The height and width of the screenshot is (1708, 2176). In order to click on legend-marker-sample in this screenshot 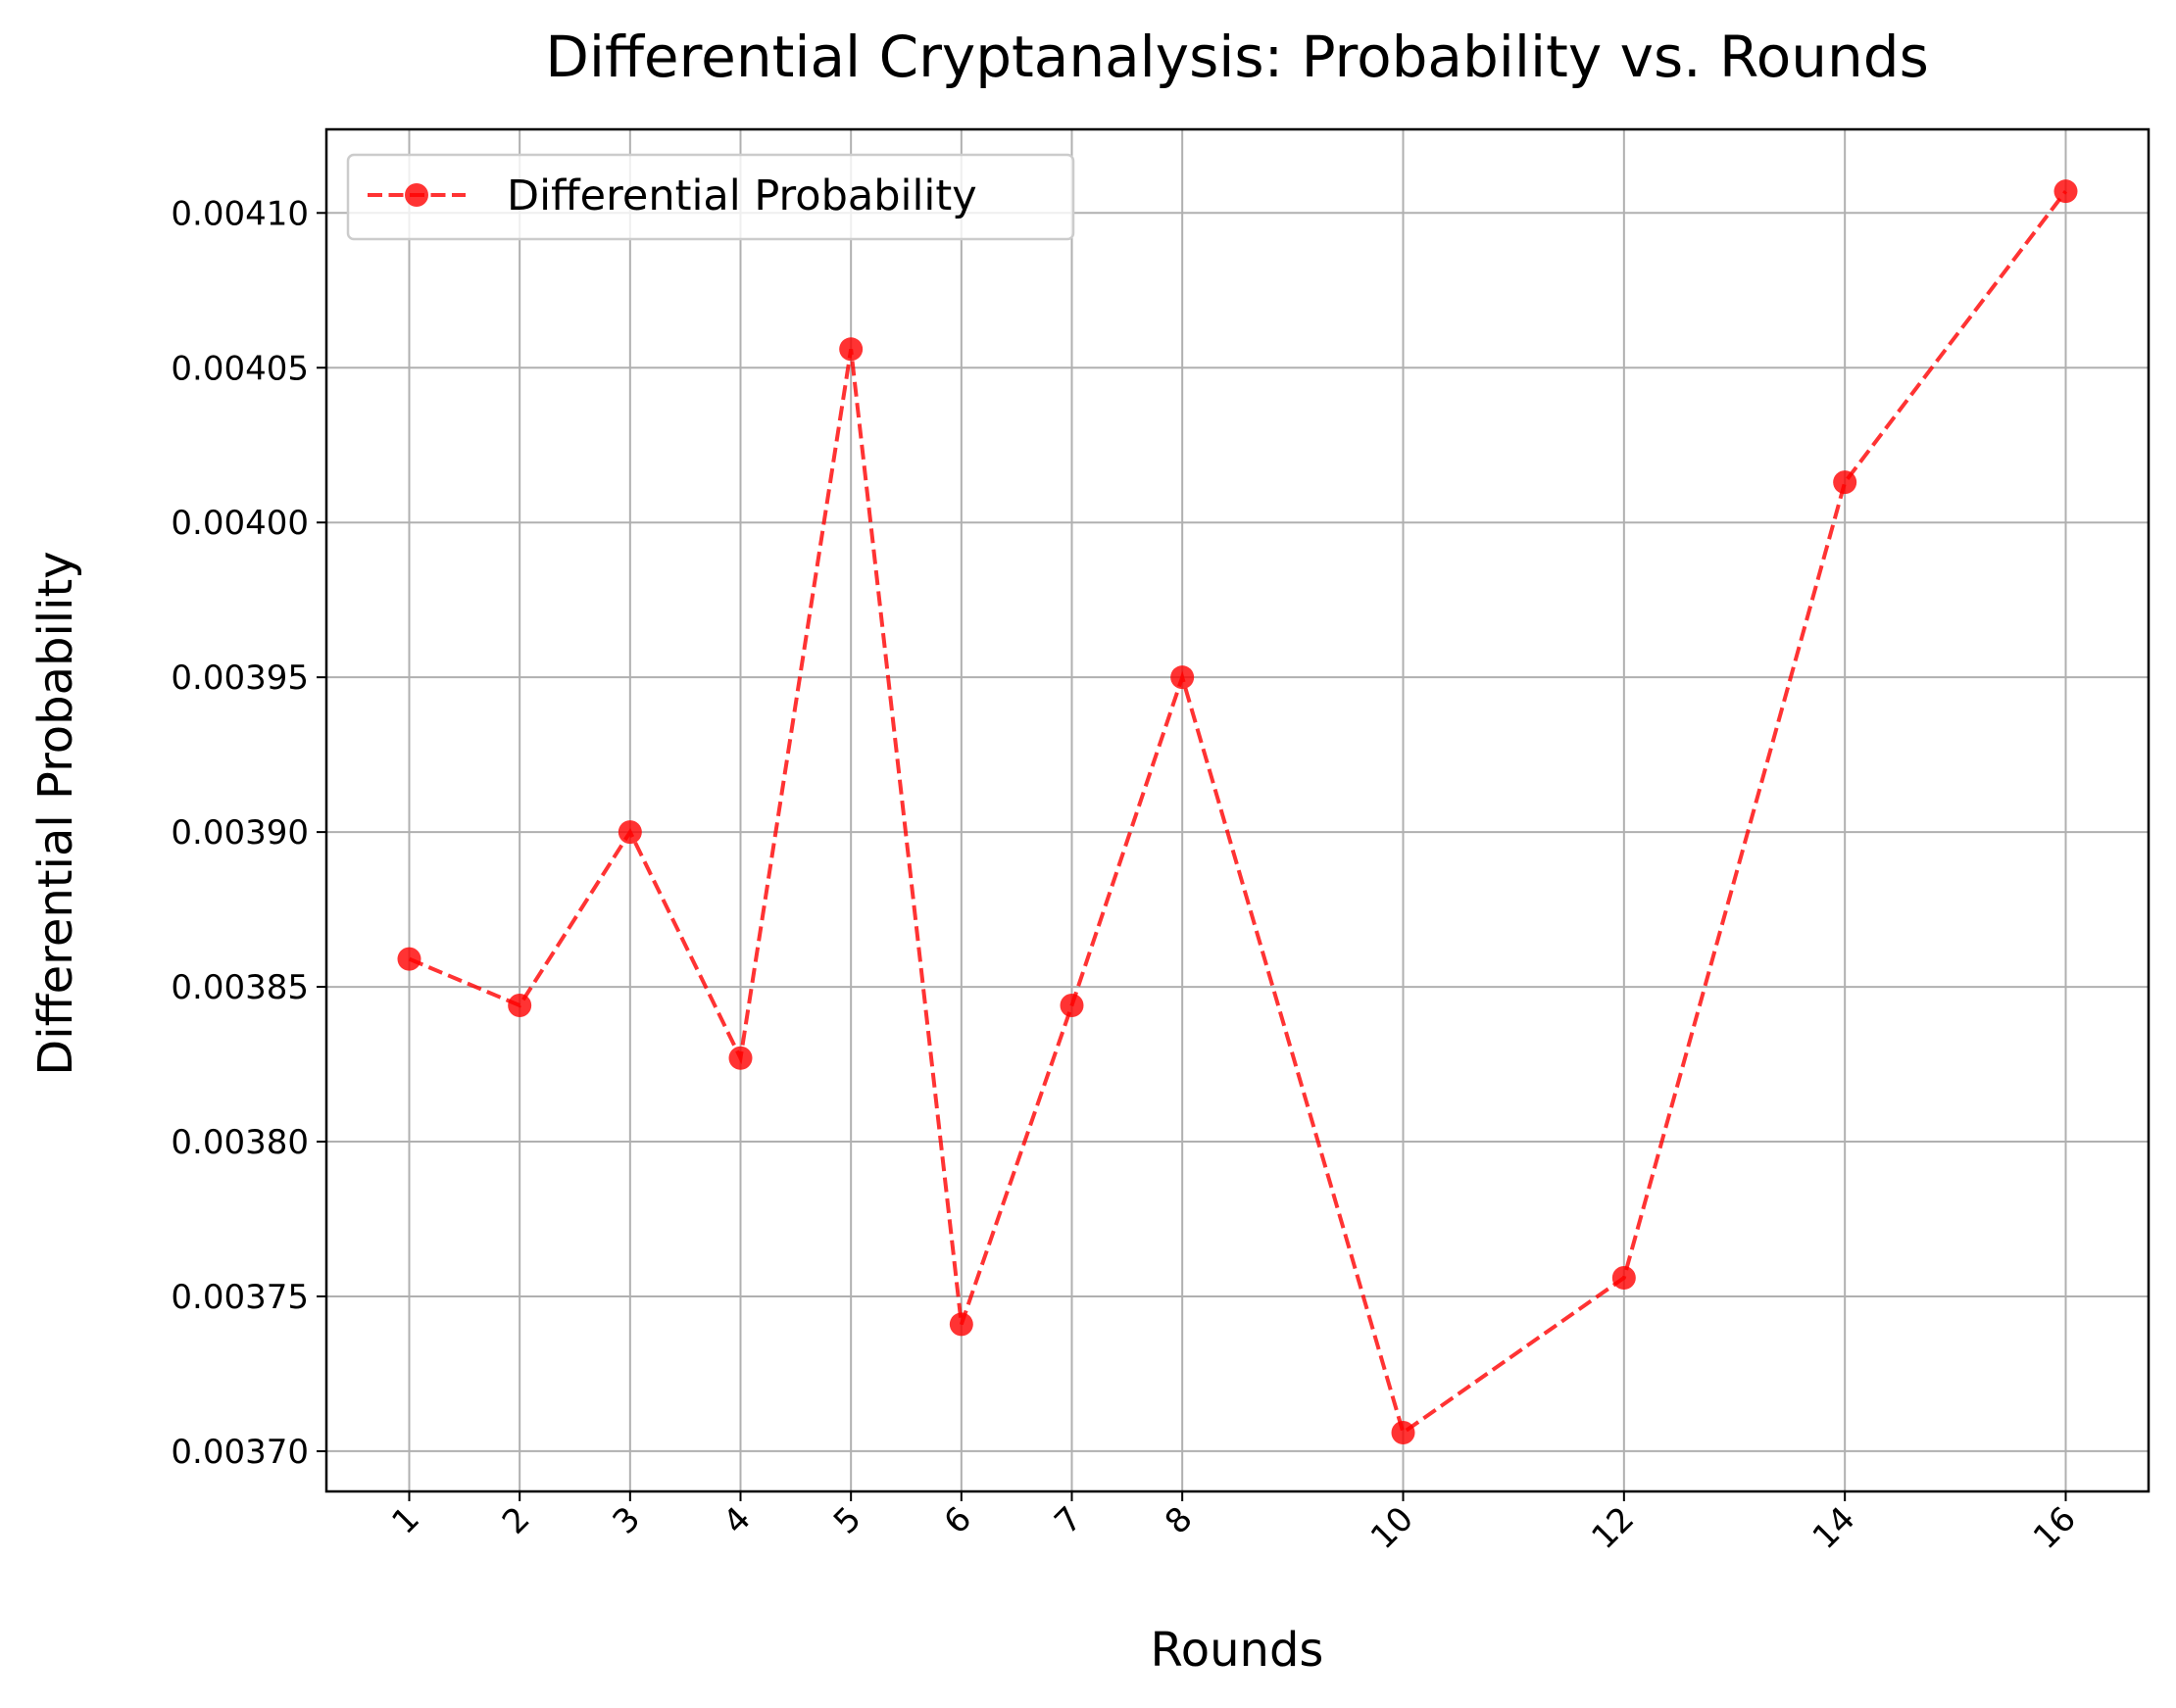, I will do `click(416, 195)`.